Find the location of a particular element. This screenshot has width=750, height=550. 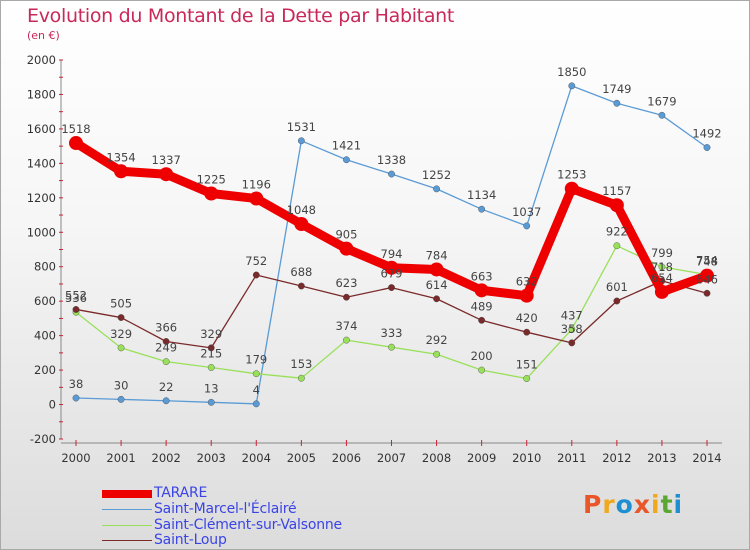

data-label: 437 is located at coordinates (572, 315).